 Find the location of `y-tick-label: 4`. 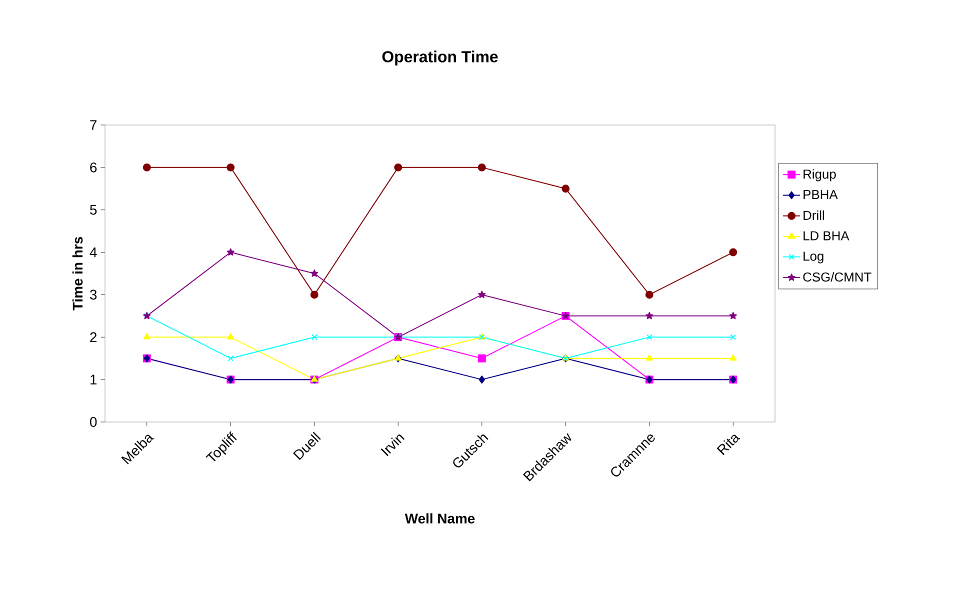

y-tick-label: 4 is located at coordinates (93, 252).